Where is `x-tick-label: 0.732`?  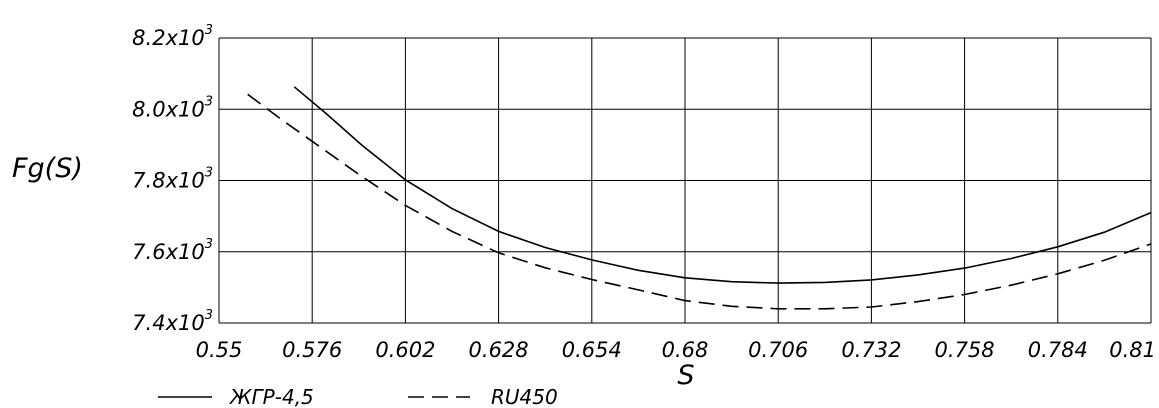
x-tick-label: 0.732 is located at coordinates (871, 350).